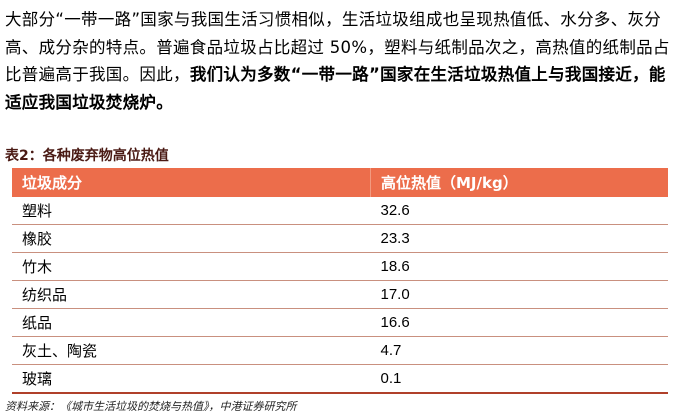  Describe the element at coordinates (87, 156) in the screenshot. I see `table-caption: 表2：各种废弃物高位热值` at that location.